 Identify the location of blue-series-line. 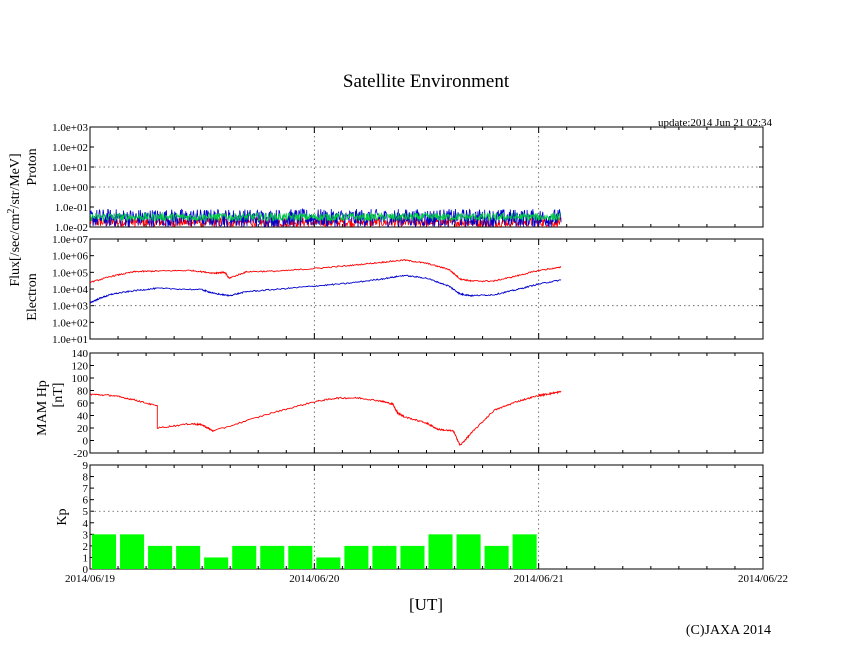
(326, 289).